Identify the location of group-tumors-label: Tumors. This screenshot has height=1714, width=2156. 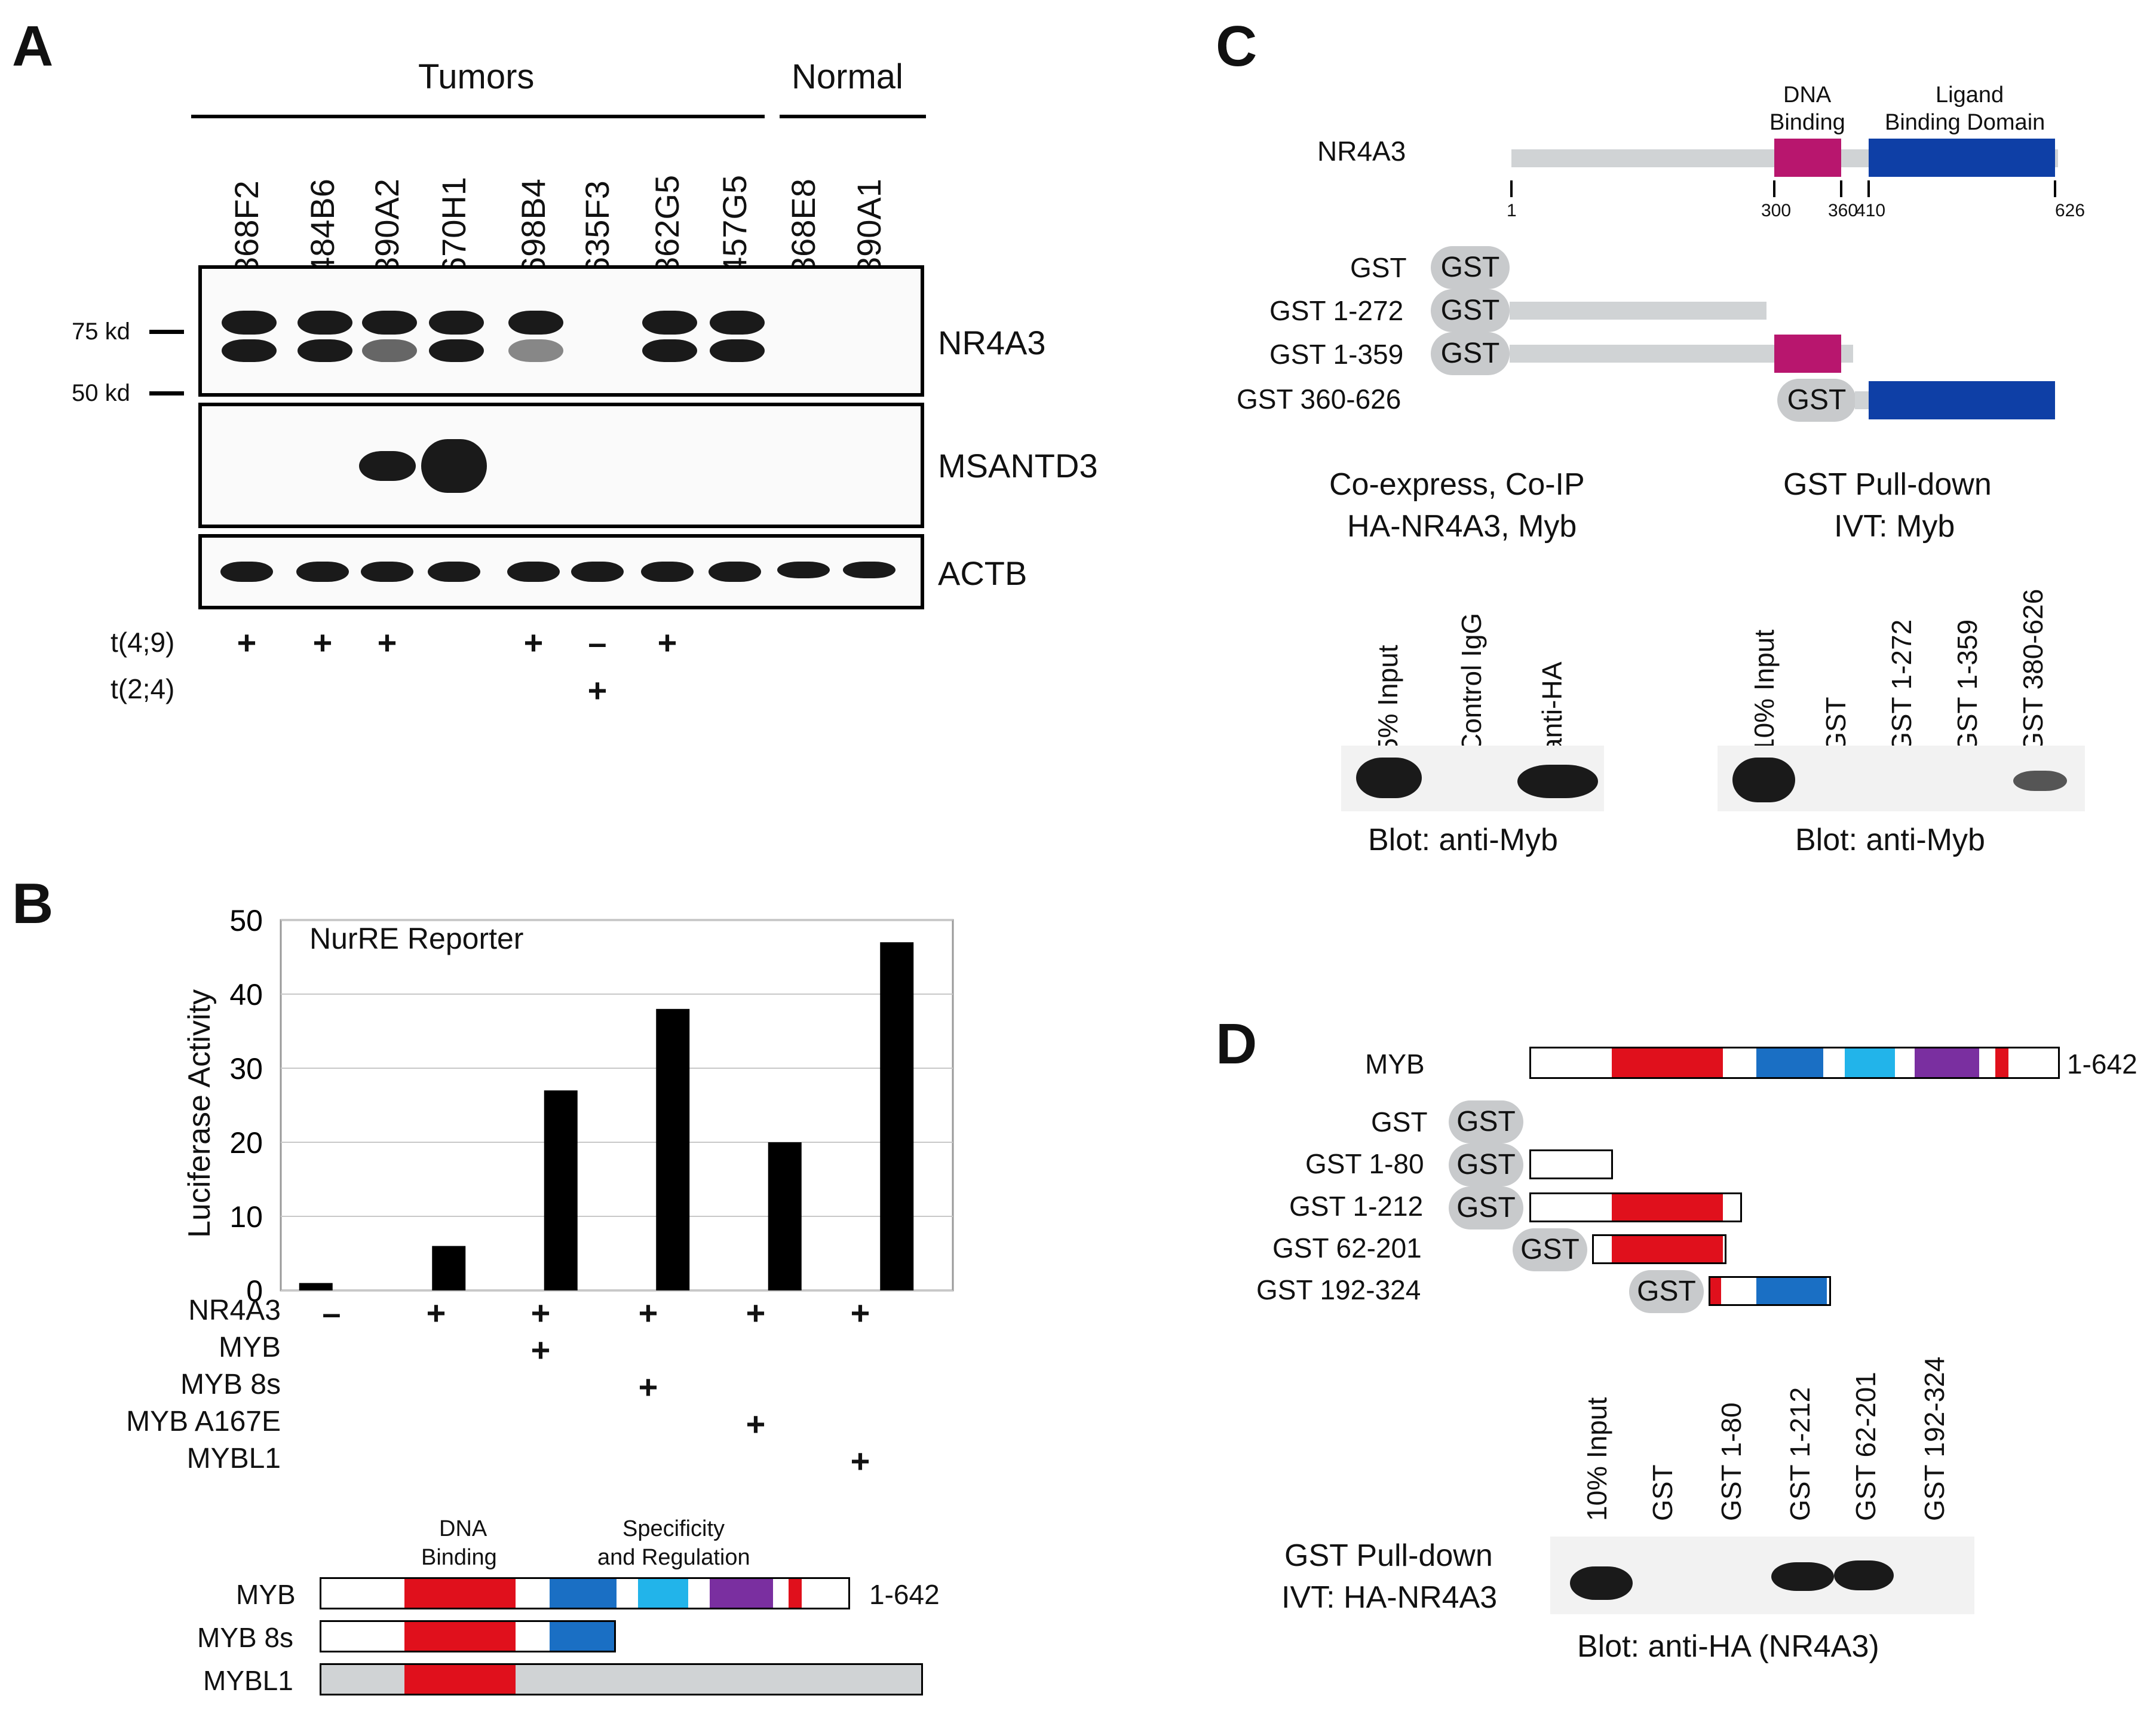
(476, 77).